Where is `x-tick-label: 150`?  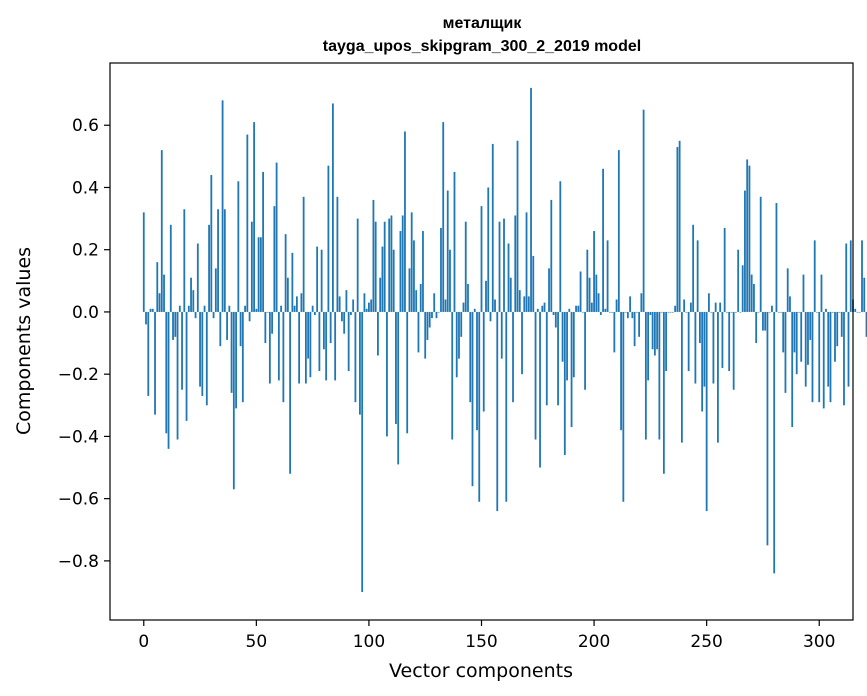
x-tick-label: 150 is located at coordinates (481, 642).